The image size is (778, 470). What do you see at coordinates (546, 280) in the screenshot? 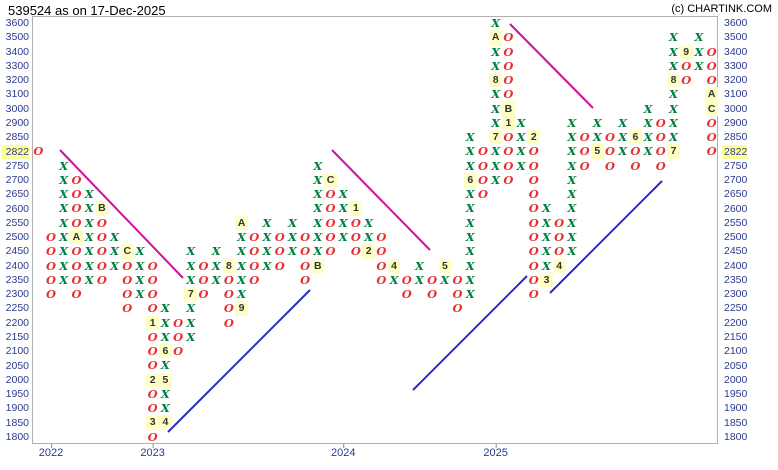
I see `pnf-month-marker: 3` at bounding box center [546, 280].